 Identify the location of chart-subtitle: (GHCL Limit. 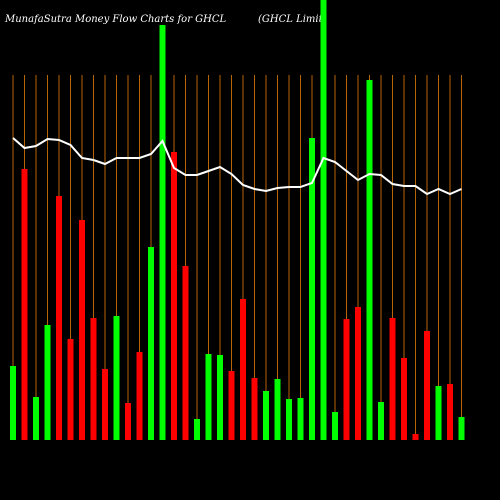
(291, 19).